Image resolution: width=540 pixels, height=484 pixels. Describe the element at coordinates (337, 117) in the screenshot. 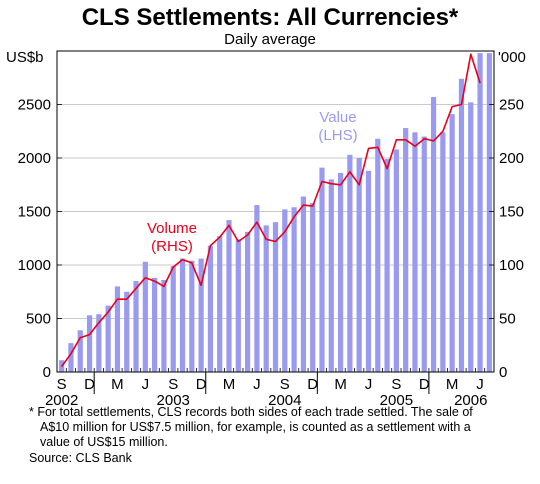

I see `value-annotation: Value` at that location.